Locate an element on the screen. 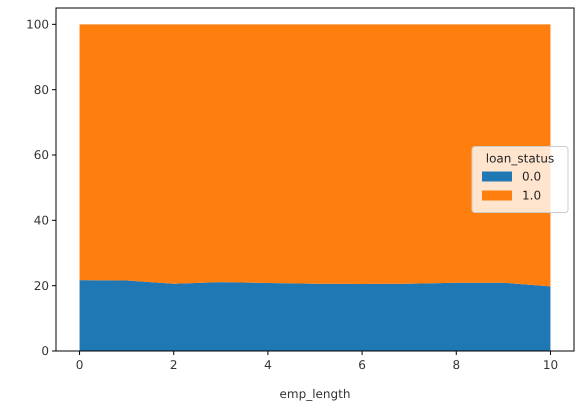  x-tick-label: 4 is located at coordinates (268, 365).